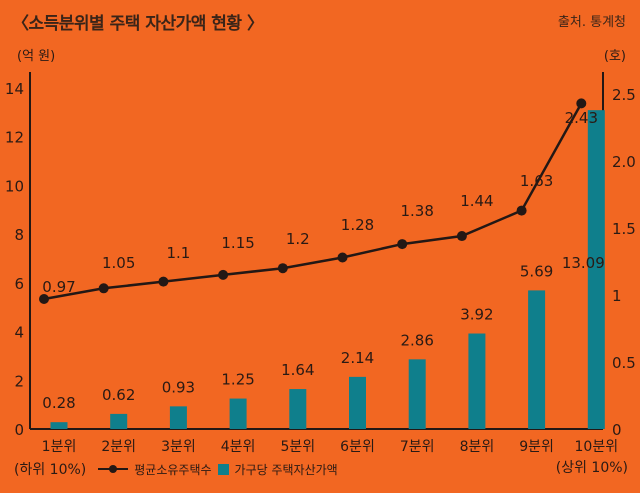 The height and width of the screenshot is (493, 640). I want to click on line-value-label: 1.44, so click(476, 201).